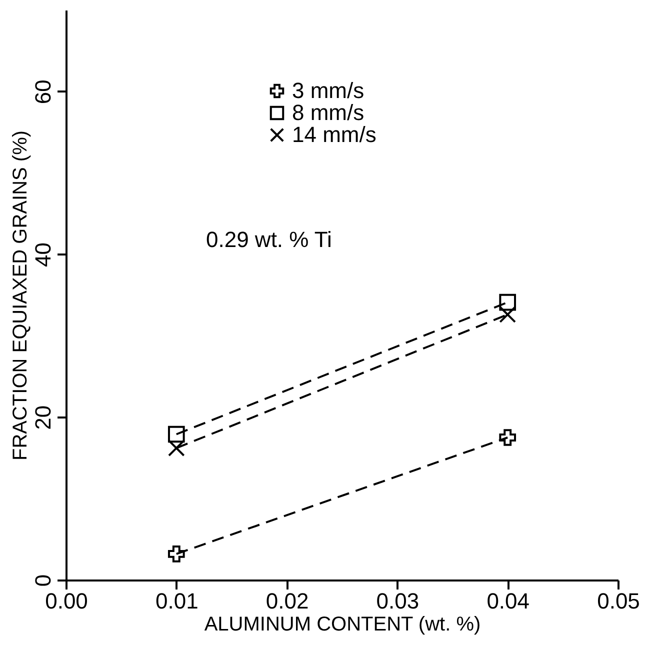  I want to click on legend-label: 8 mm/s, so click(328, 112).